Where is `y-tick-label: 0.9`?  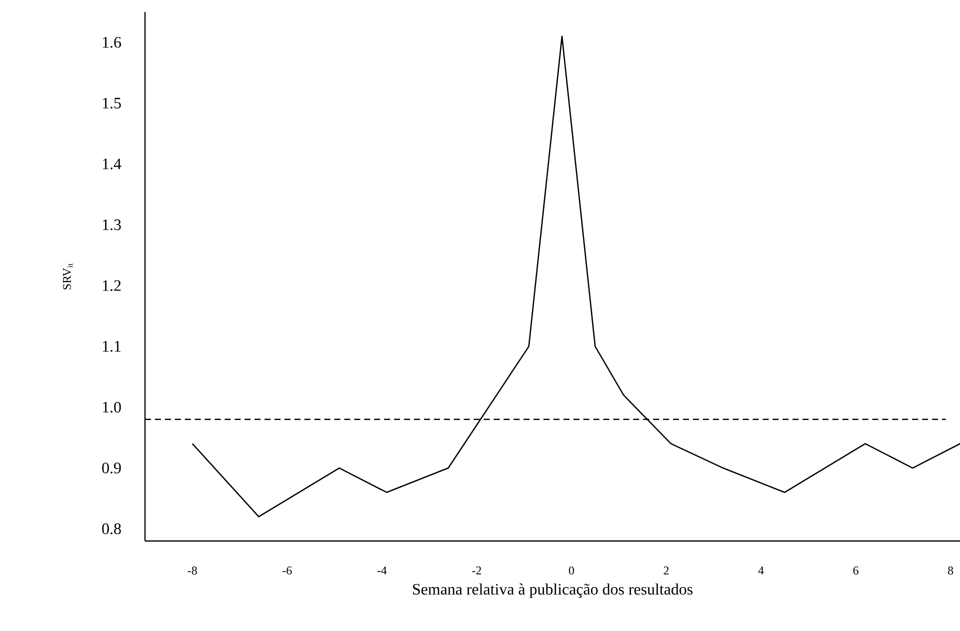
y-tick-label: 0.9 is located at coordinates (111, 468).